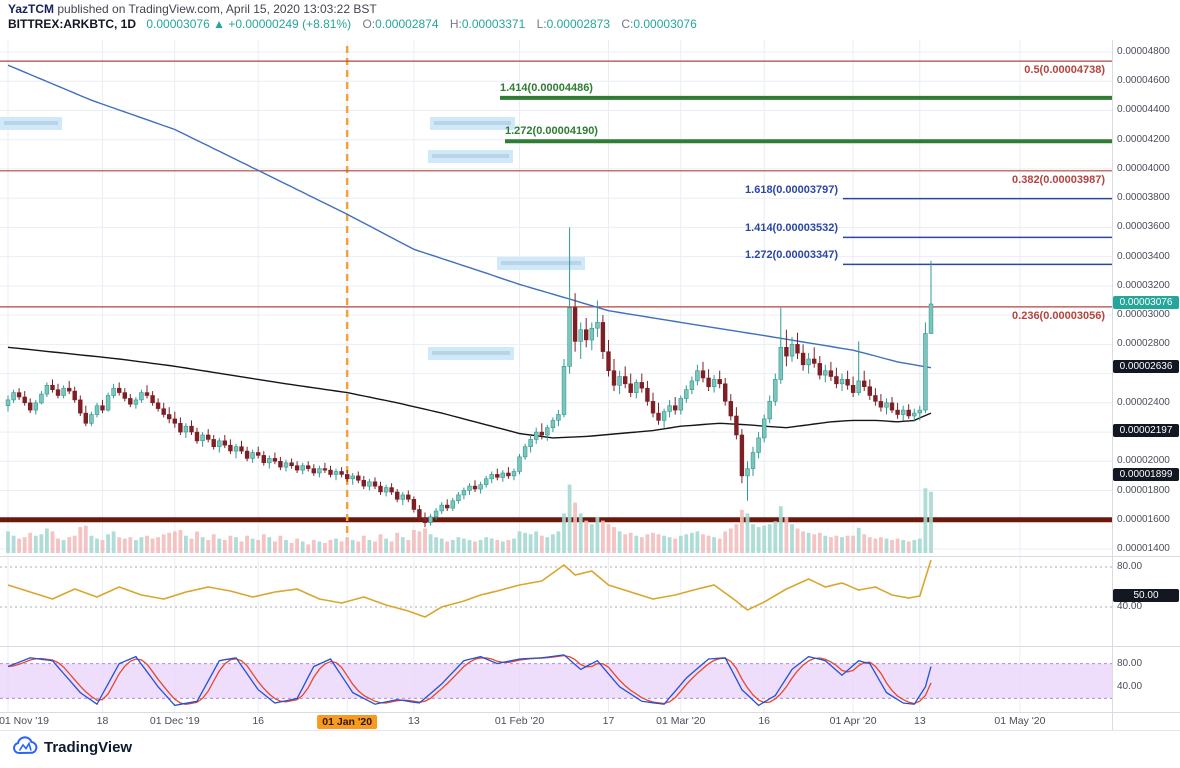 The image size is (1180, 768). I want to click on high-value: 0.00003371, so click(493, 24).